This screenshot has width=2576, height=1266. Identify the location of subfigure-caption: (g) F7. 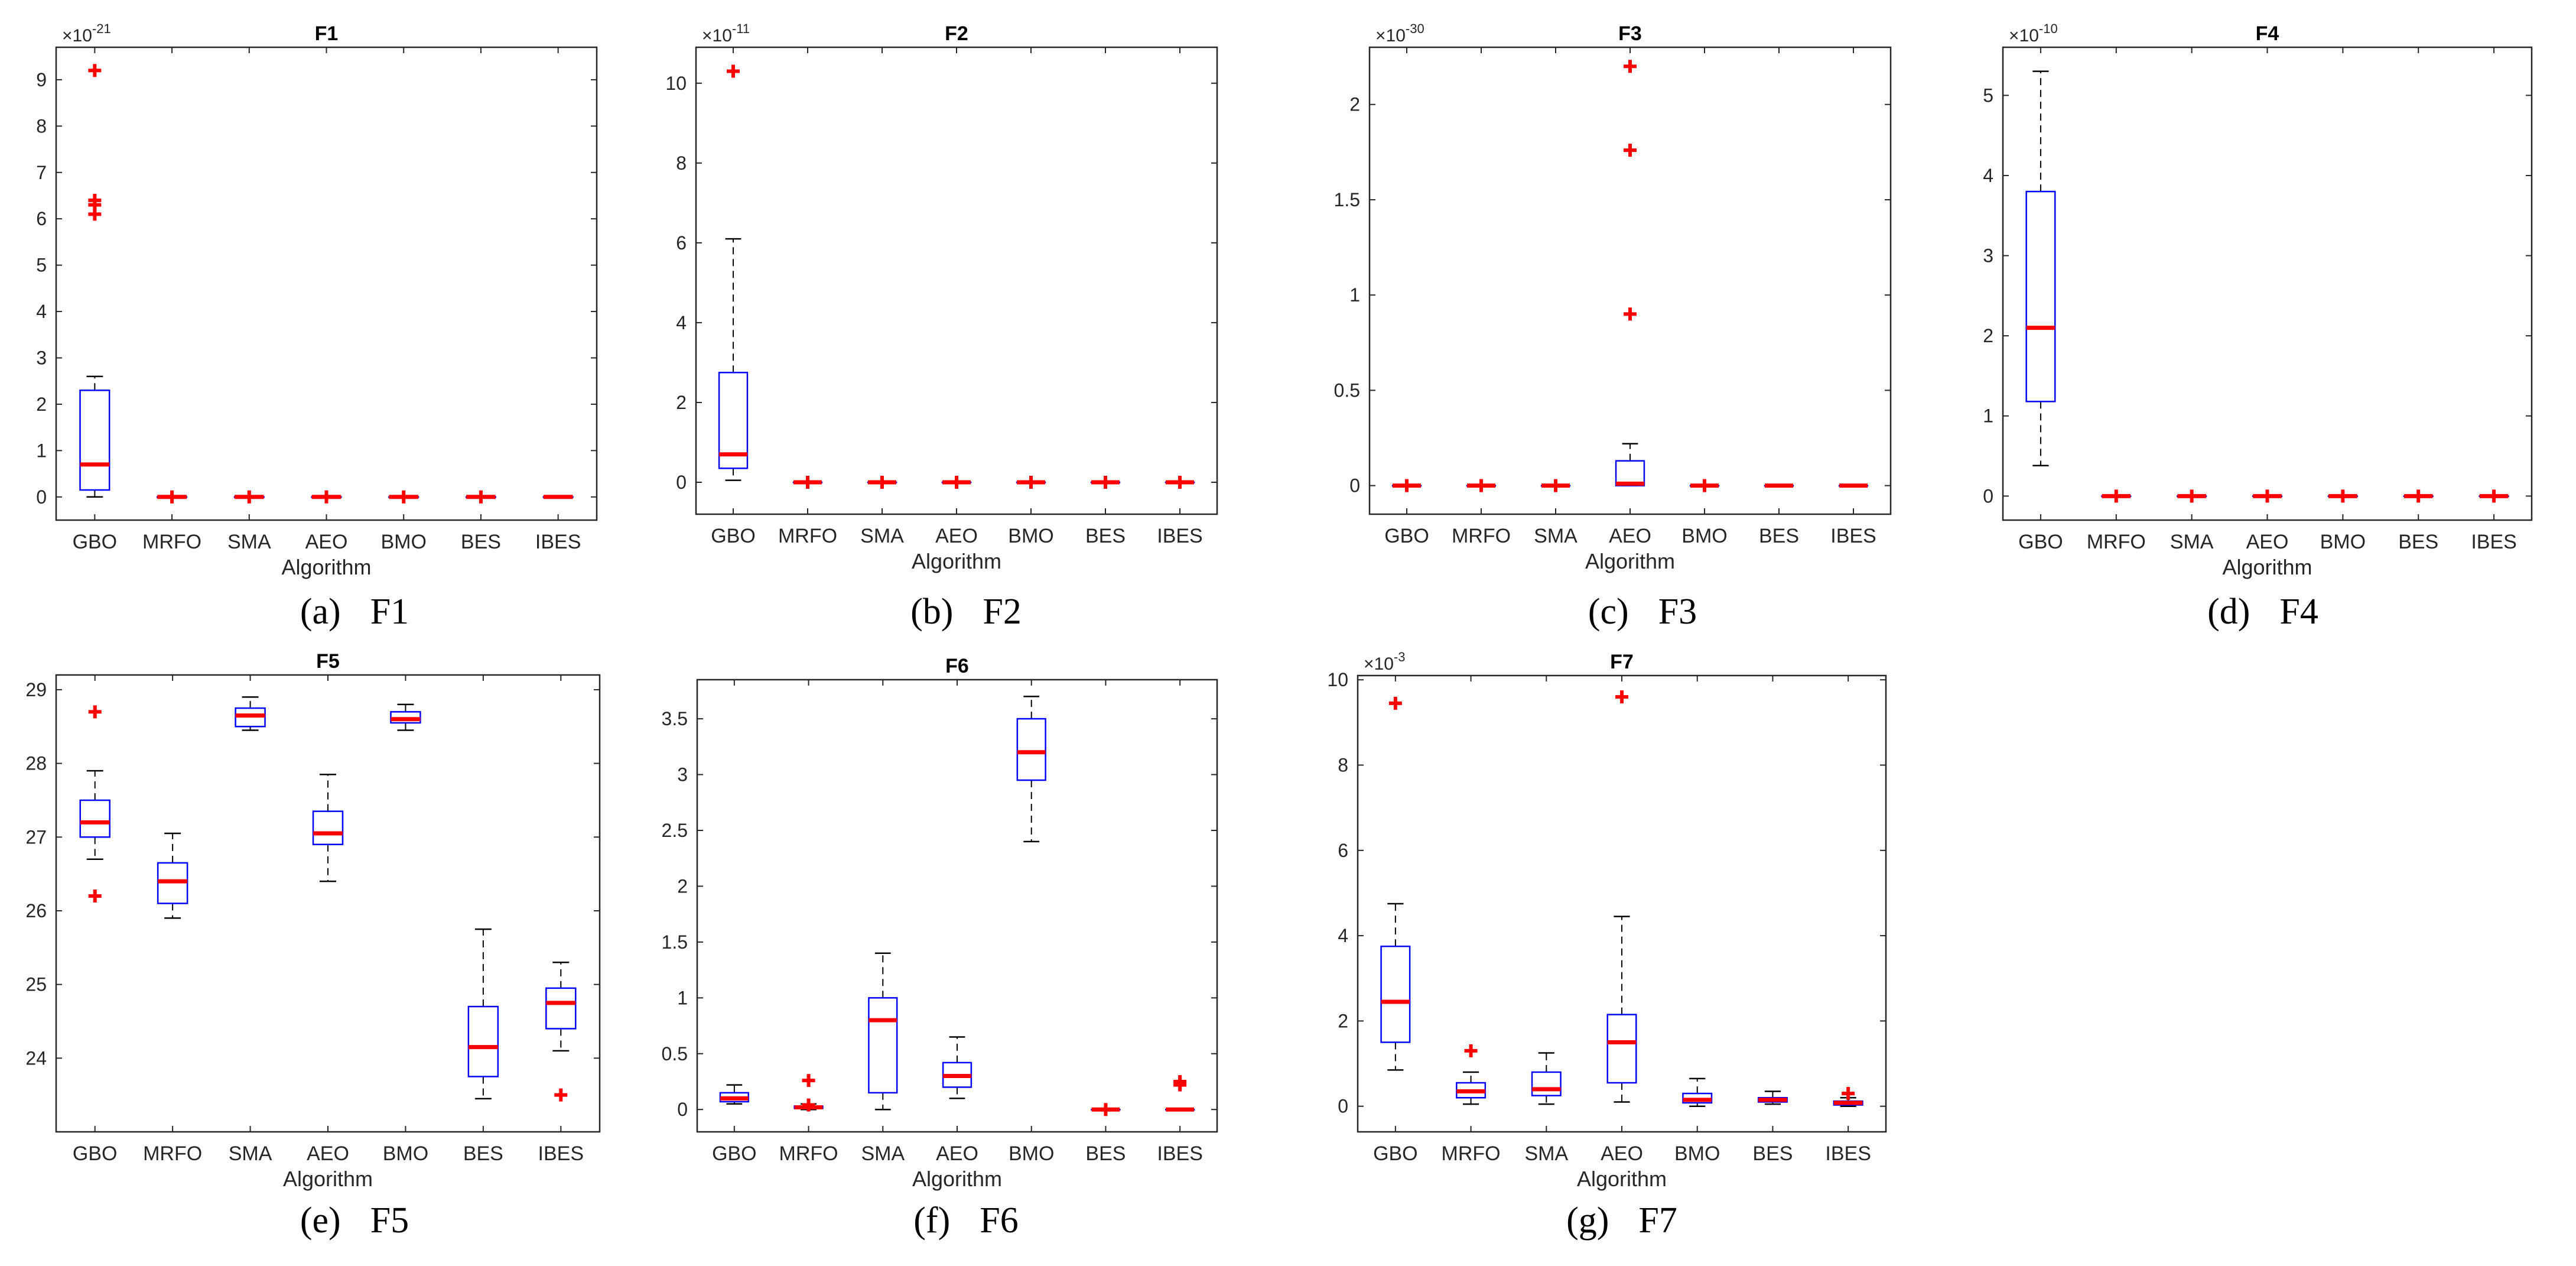
(1622, 1220).